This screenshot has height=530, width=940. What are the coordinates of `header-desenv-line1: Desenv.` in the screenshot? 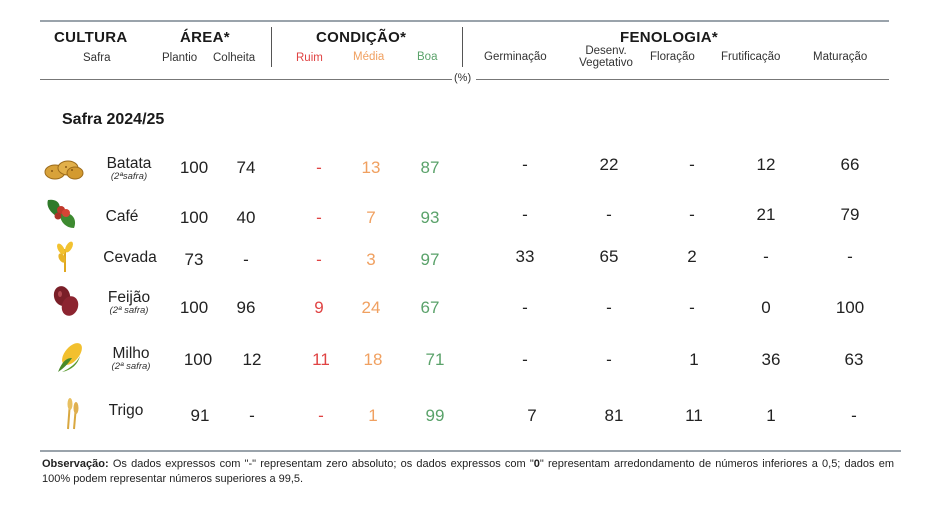 It's located at (606, 51).